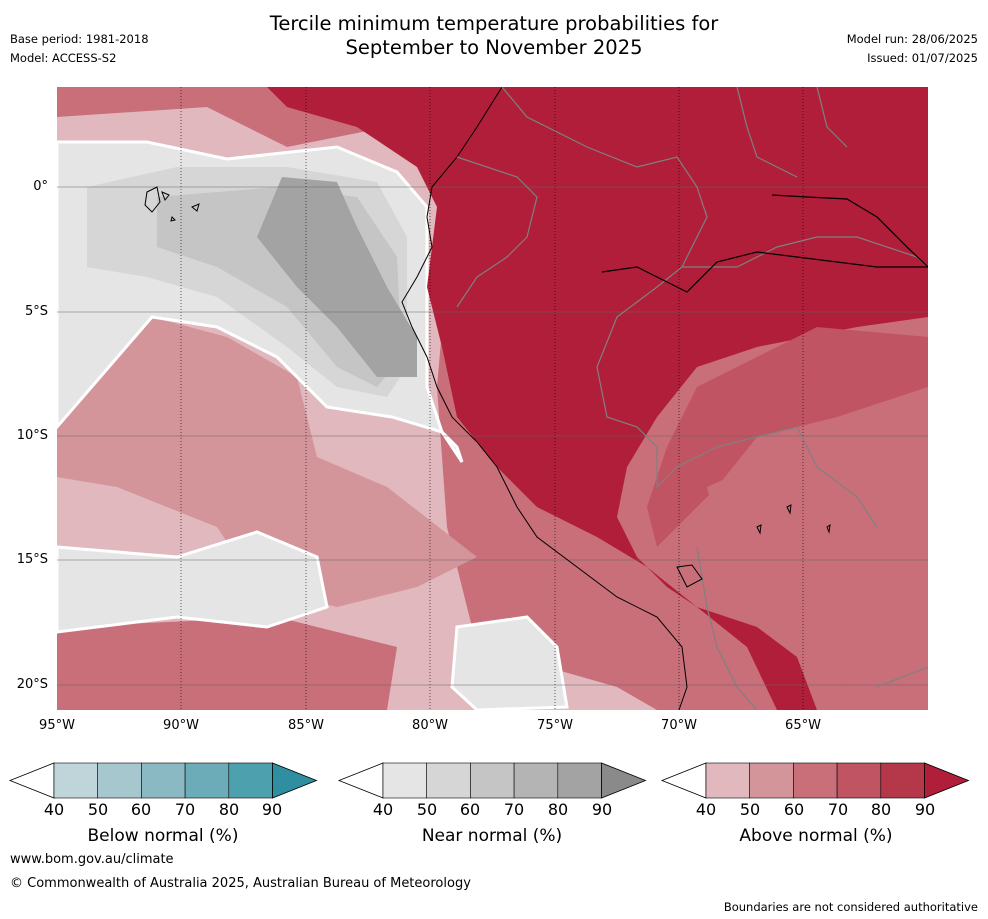 The width and height of the screenshot is (988, 919). Describe the element at coordinates (172, 204) in the screenshot. I see `galapagos-islands` at that location.